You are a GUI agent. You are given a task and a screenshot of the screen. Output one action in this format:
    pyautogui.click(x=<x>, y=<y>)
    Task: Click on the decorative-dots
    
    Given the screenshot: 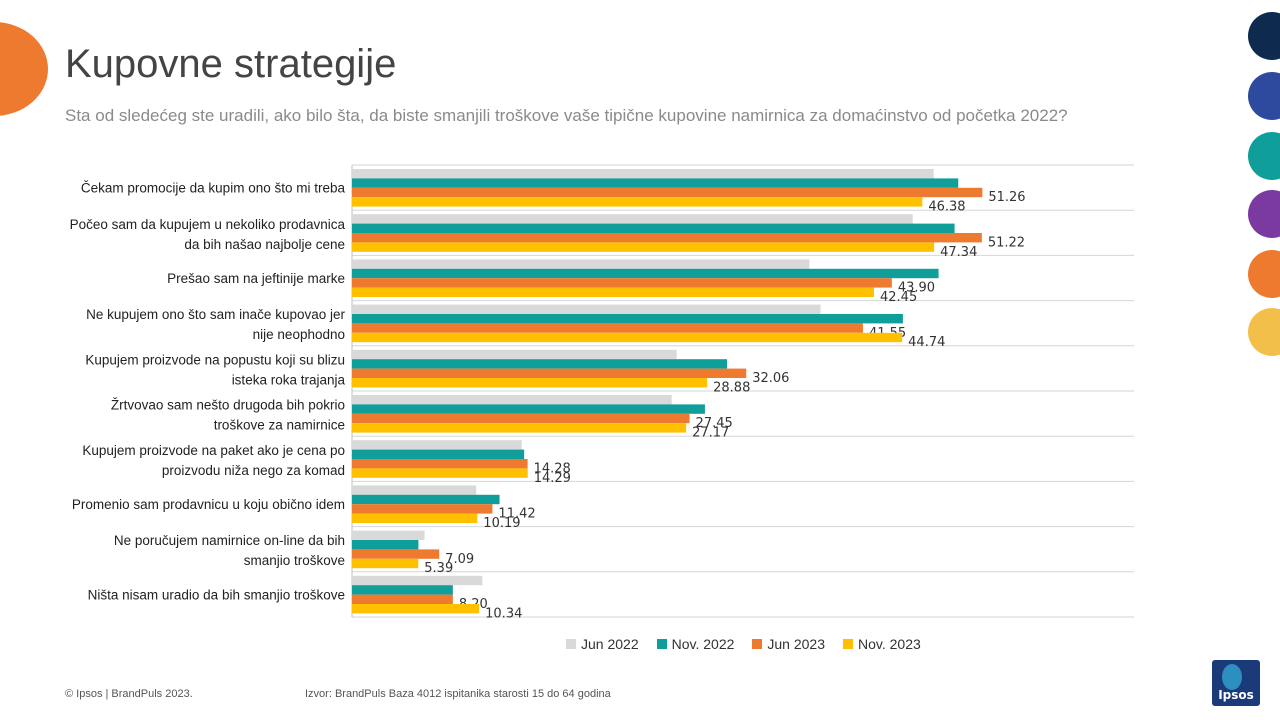 What is the action you would take?
    pyautogui.click(x=1264, y=200)
    